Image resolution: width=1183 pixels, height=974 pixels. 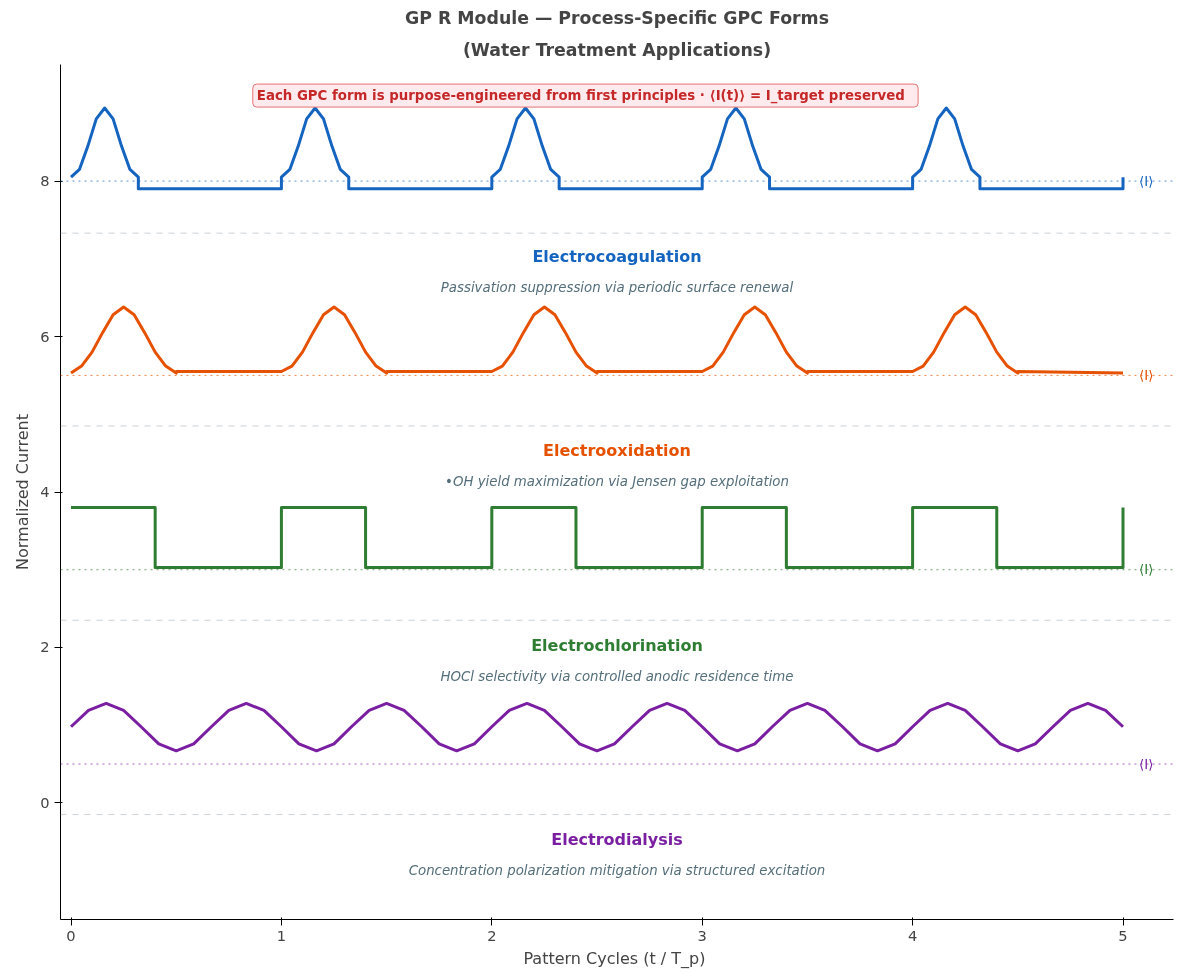 What do you see at coordinates (617, 288) in the screenshot?
I see `annotation: Passivation suppression via periodic surface renewal` at bounding box center [617, 288].